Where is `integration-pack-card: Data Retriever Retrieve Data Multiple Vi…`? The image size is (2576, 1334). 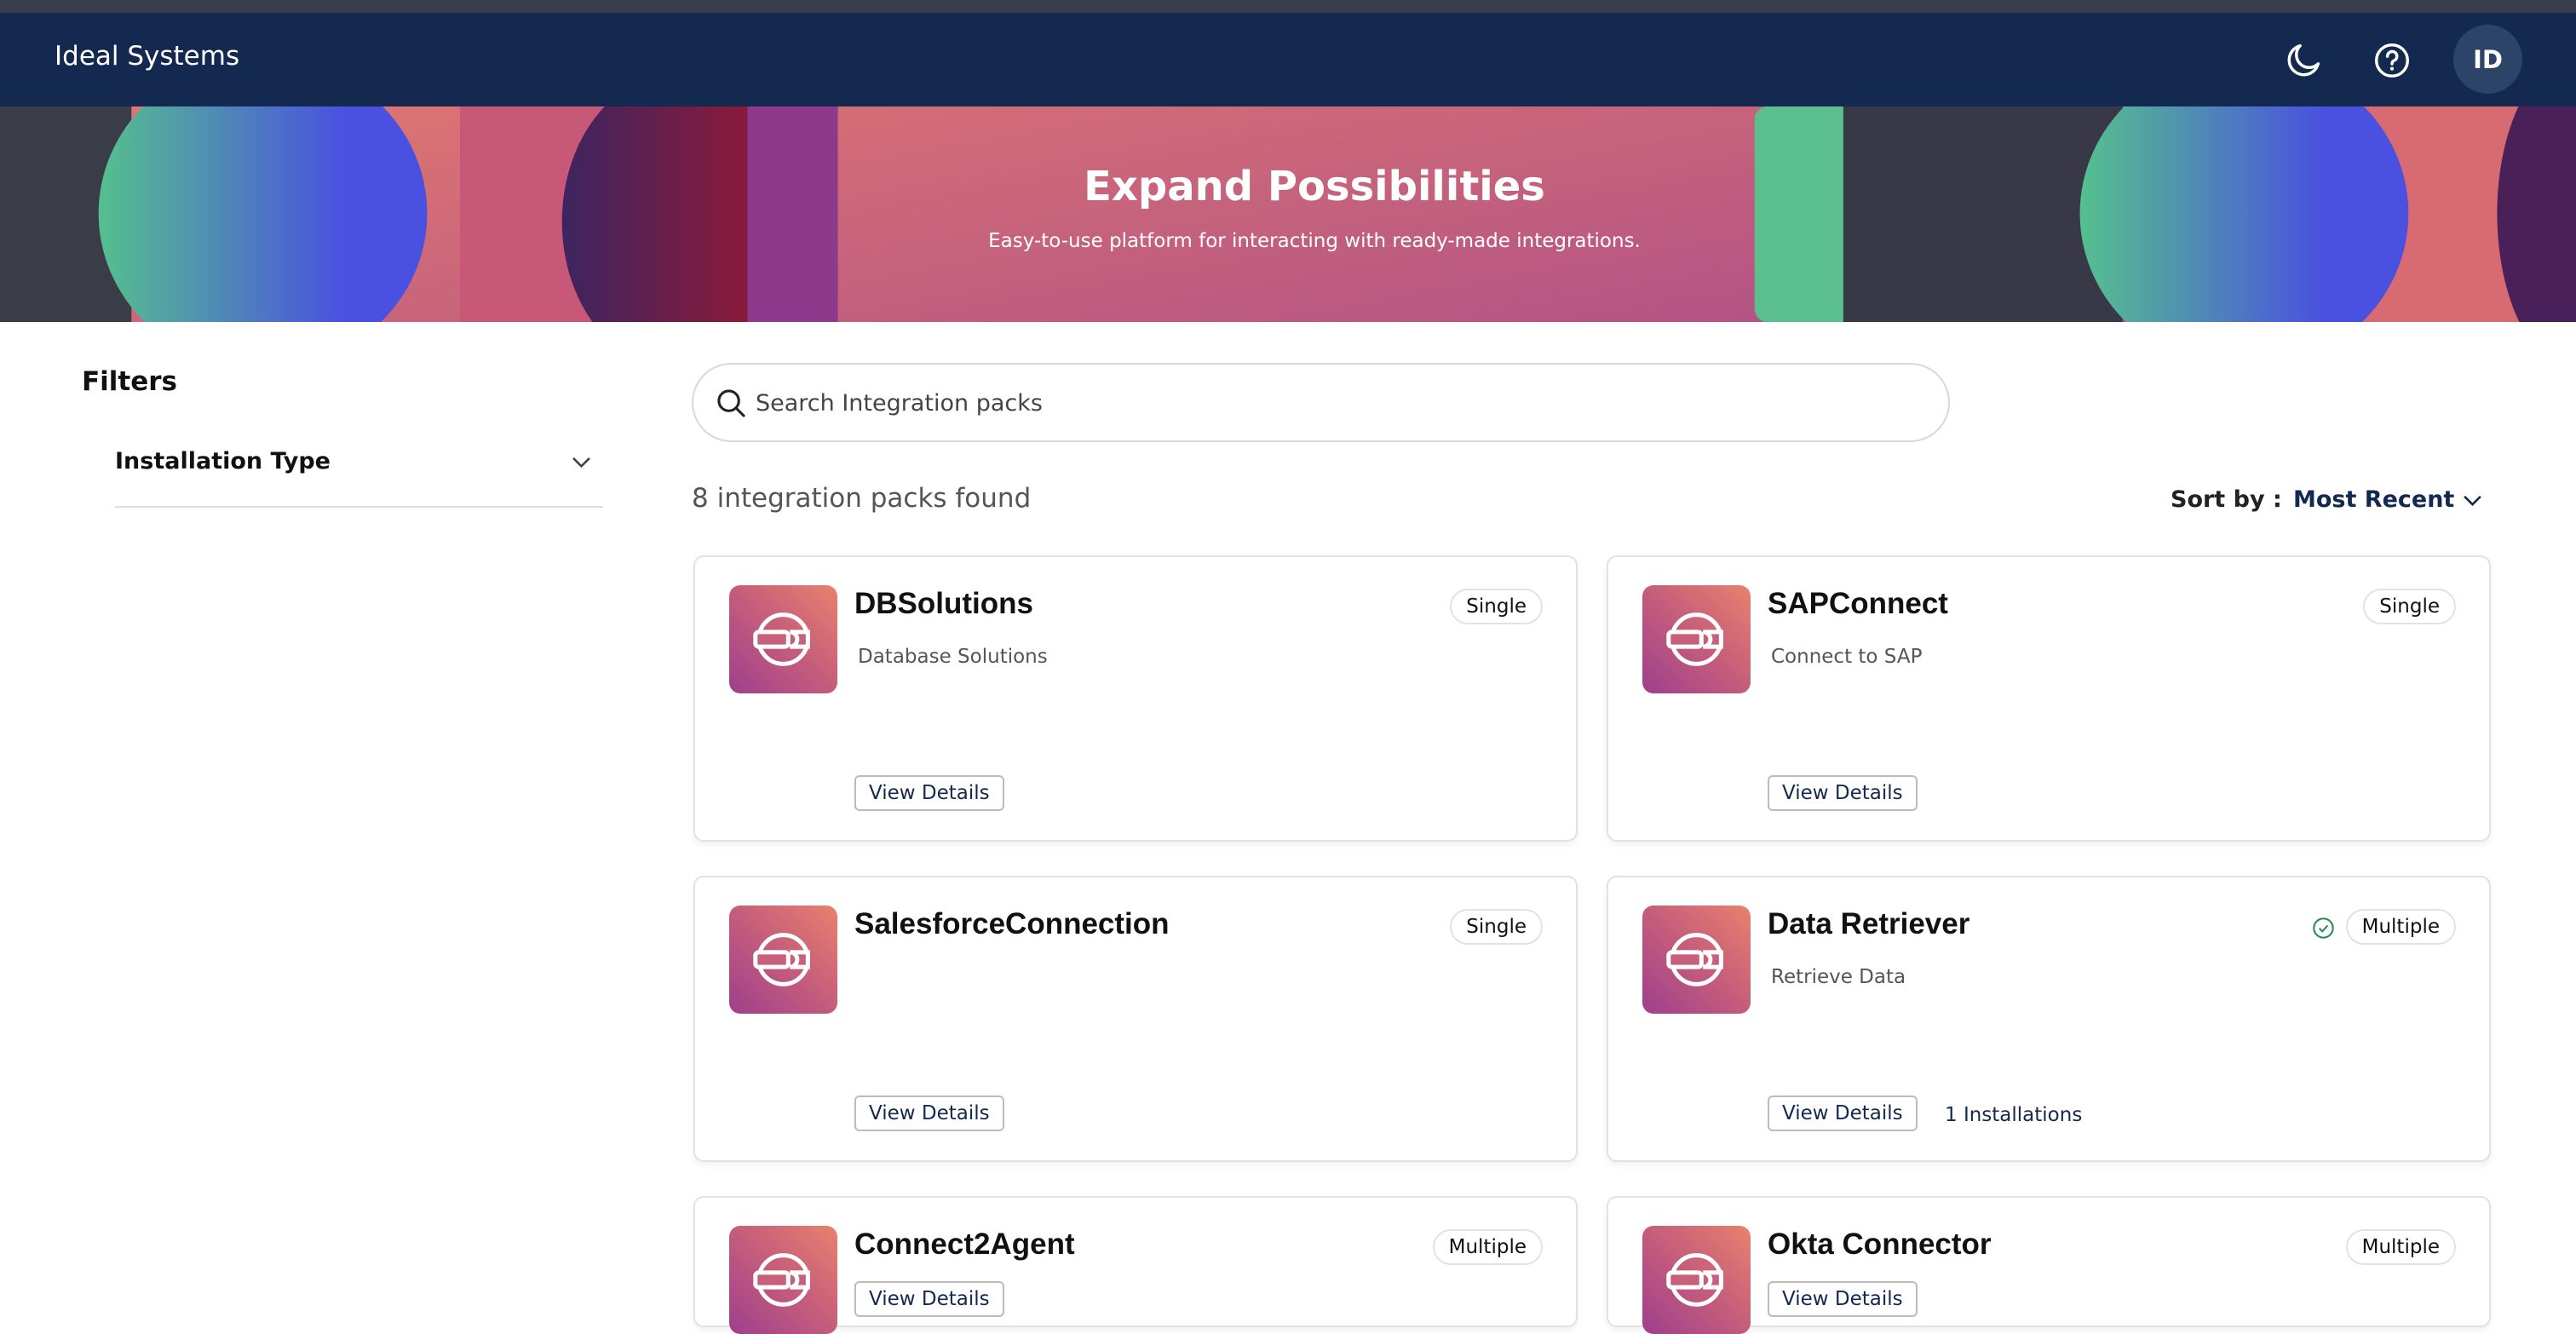 integration-pack-card: Data Retriever Retrieve Data Multiple Vi… is located at coordinates (2049, 1019).